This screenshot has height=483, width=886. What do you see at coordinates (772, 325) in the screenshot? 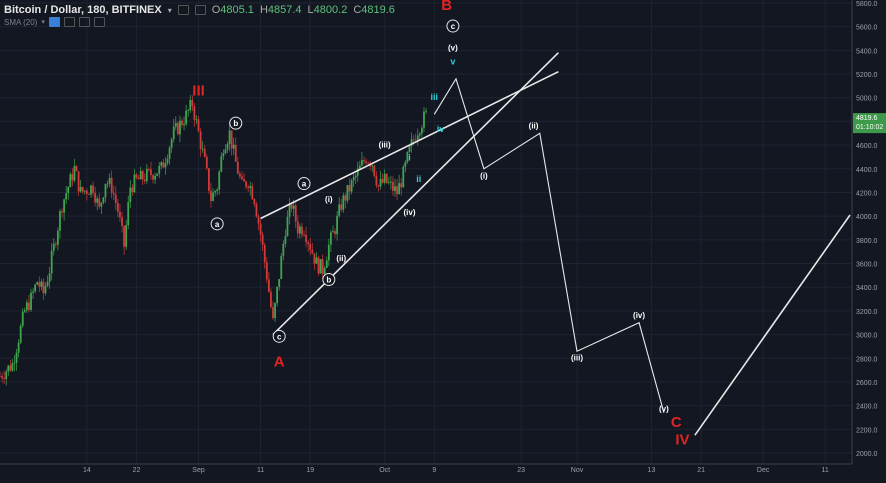
I see `wave-projection-path` at bounding box center [772, 325].